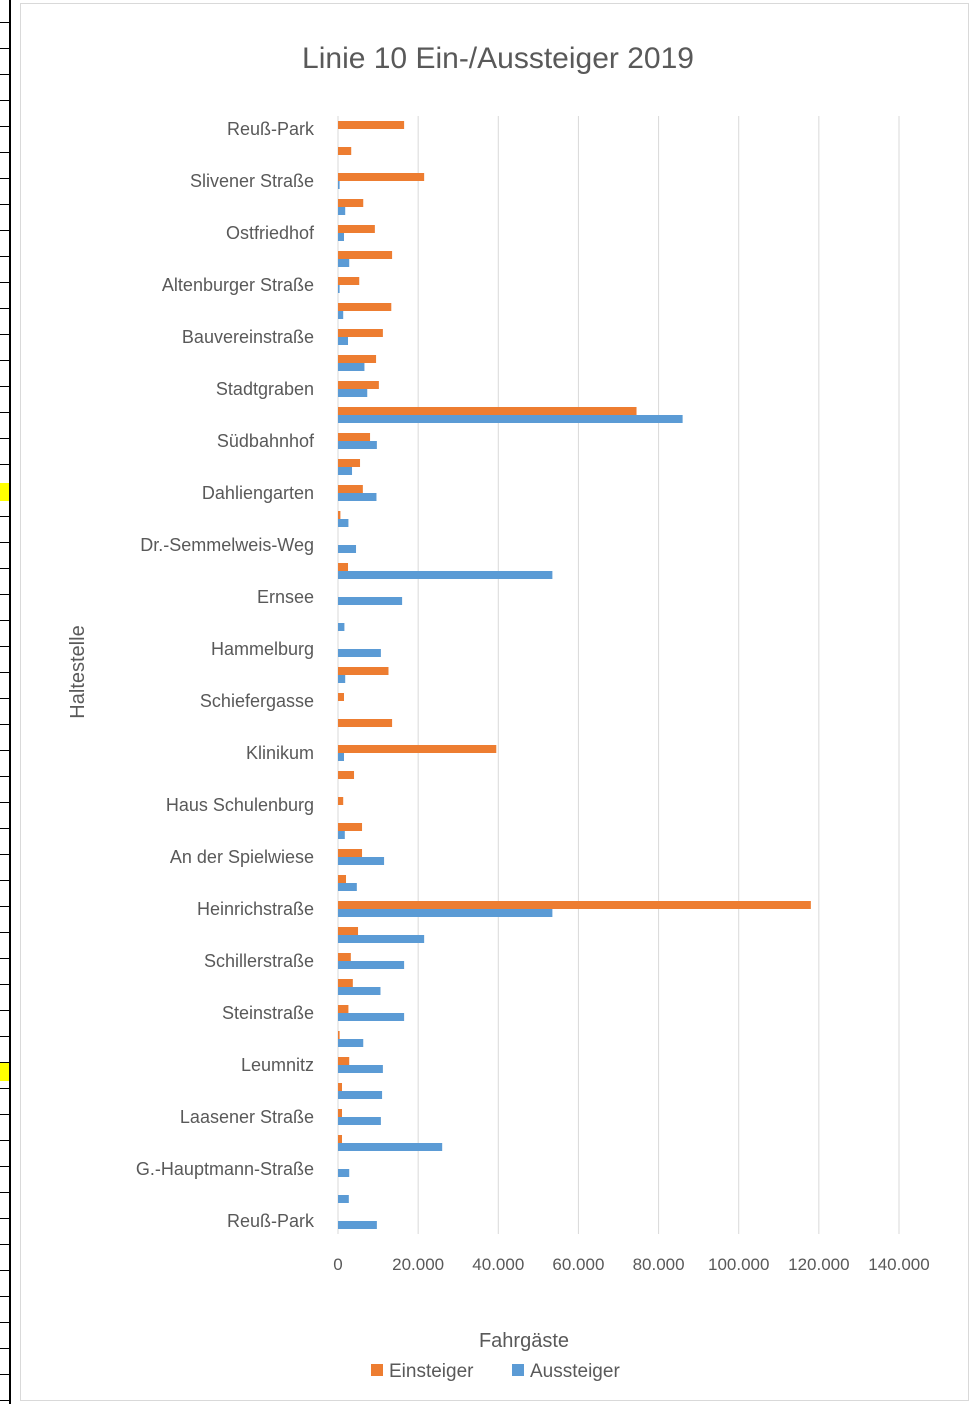 The width and height of the screenshot is (973, 1404). What do you see at coordinates (227, 545) in the screenshot?
I see `category-label: Dr.-Semmelweis-Weg` at bounding box center [227, 545].